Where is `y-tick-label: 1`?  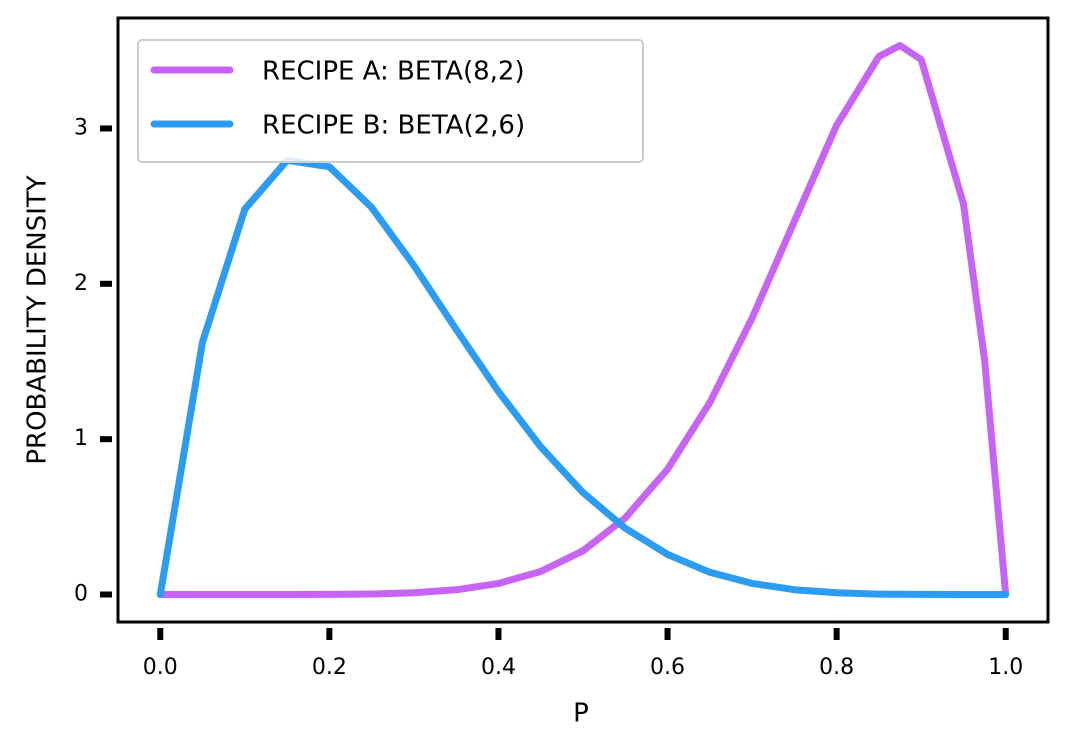 y-tick-label: 1 is located at coordinates (81, 438).